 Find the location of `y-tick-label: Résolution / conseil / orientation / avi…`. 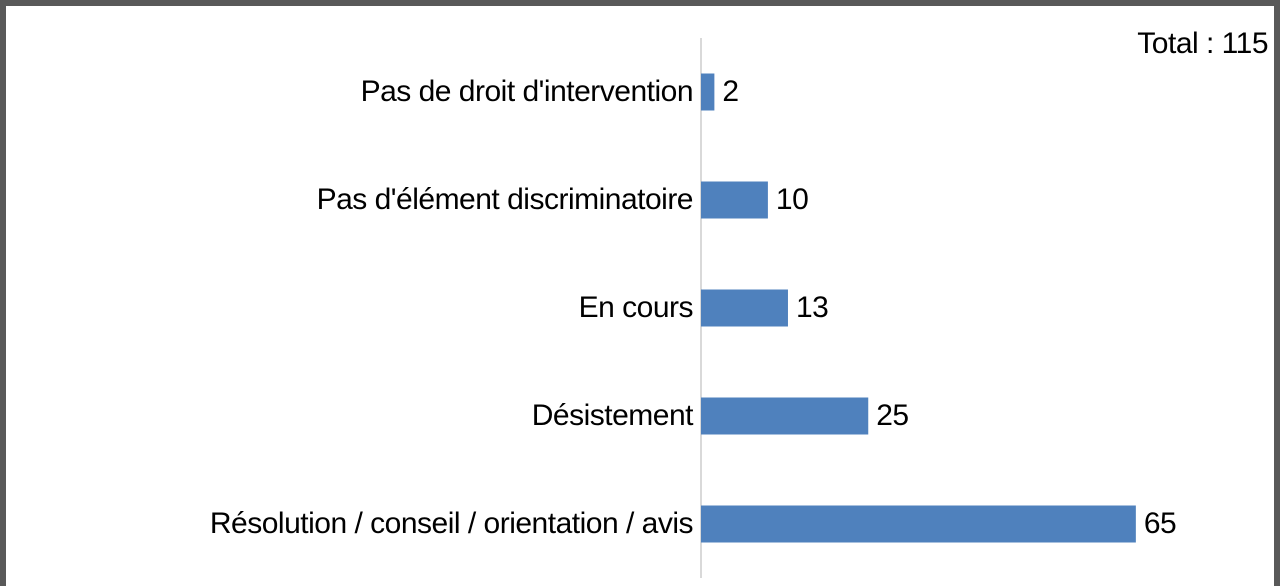

y-tick-label: Résolution / conseil / orientation / avi… is located at coordinates (451, 523).